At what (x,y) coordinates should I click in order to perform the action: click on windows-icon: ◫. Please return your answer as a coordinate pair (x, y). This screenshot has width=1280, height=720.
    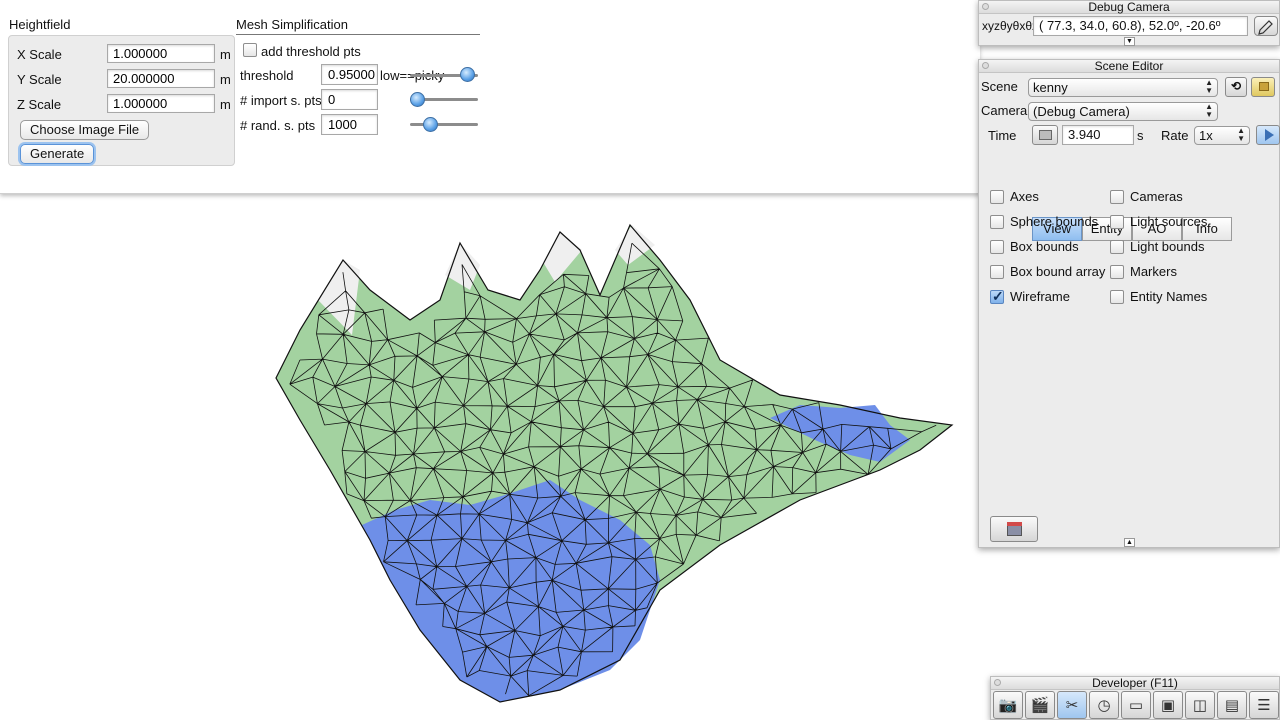
    Looking at the image, I should click on (1200, 705).